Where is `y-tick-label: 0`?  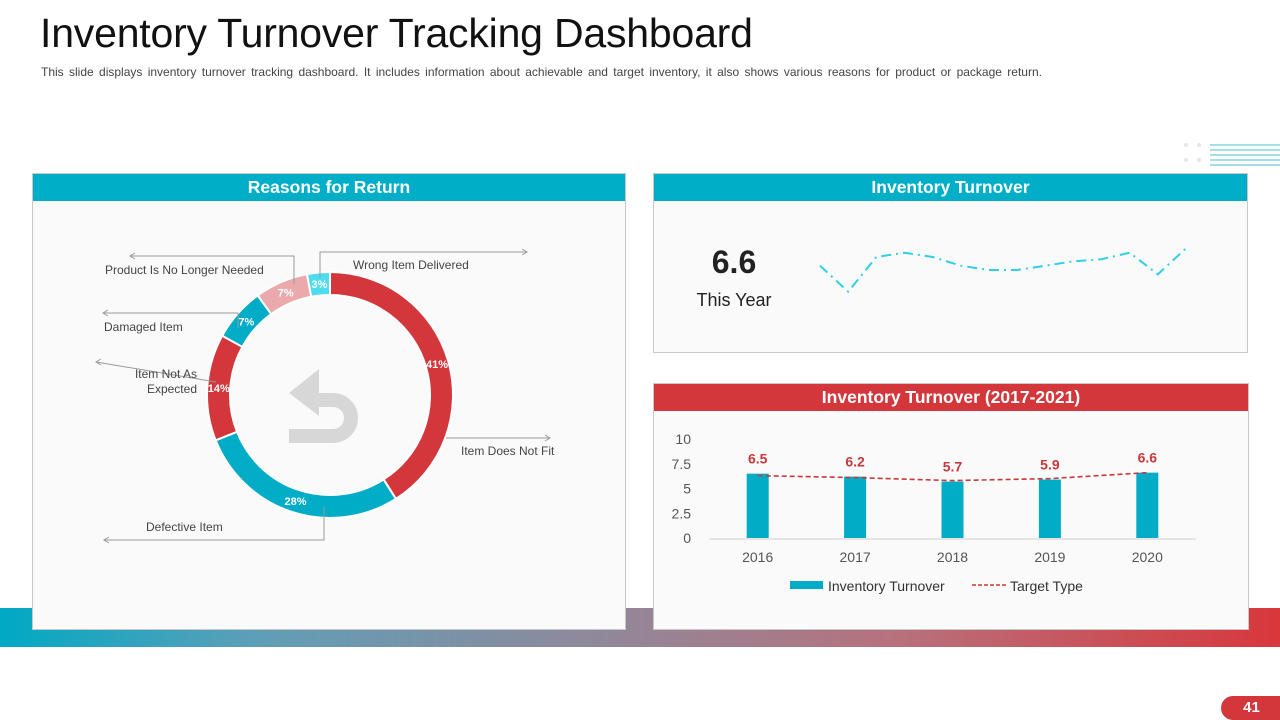 y-tick-label: 0 is located at coordinates (687, 538).